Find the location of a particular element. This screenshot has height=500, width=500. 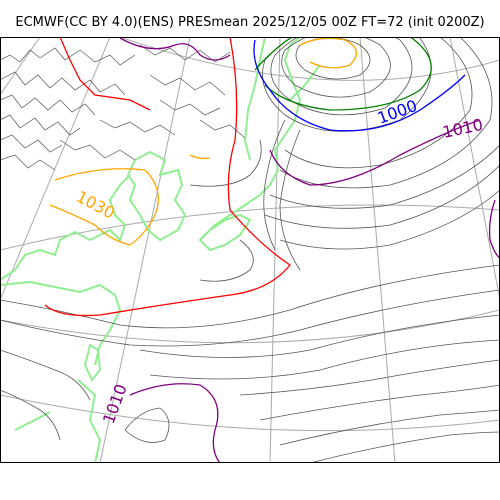

coastline-sakhalin is located at coordinates (254, 99).